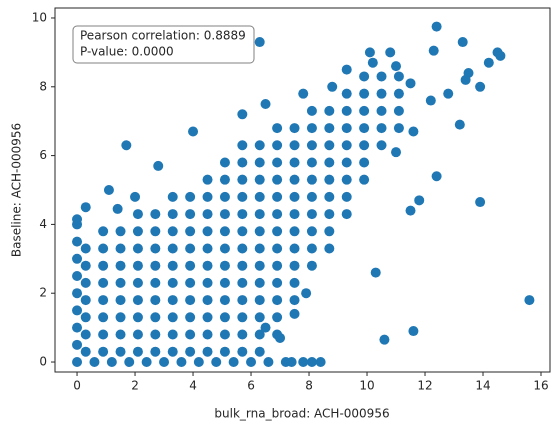 The image size is (560, 433). What do you see at coordinates (251, 386) in the screenshot?
I see `x-tick-label: 6` at bounding box center [251, 386].